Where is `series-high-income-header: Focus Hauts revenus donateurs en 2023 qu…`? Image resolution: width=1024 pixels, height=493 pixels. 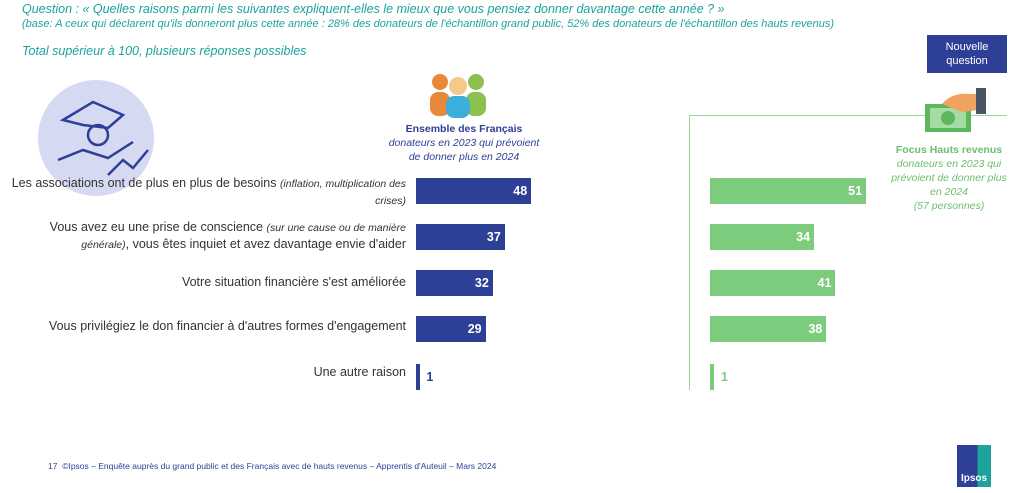
series-high-income-header: Focus Hauts revenus donateurs en 2023 qu… is located at coordinates (949, 178).